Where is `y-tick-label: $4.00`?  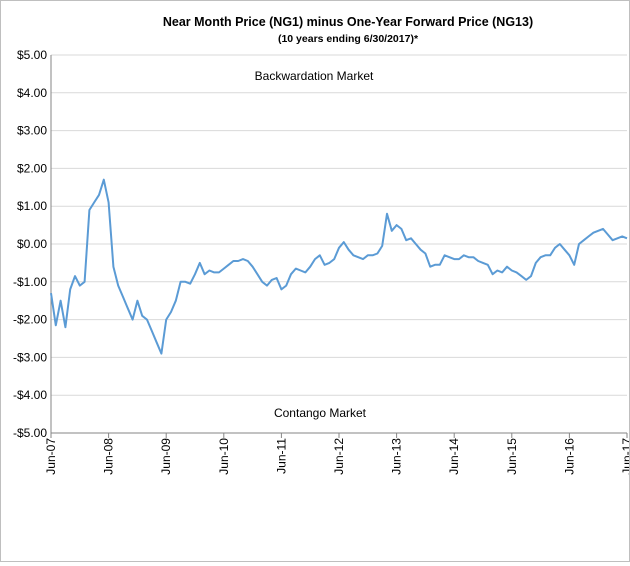
y-tick-label: $4.00 is located at coordinates (32, 93).